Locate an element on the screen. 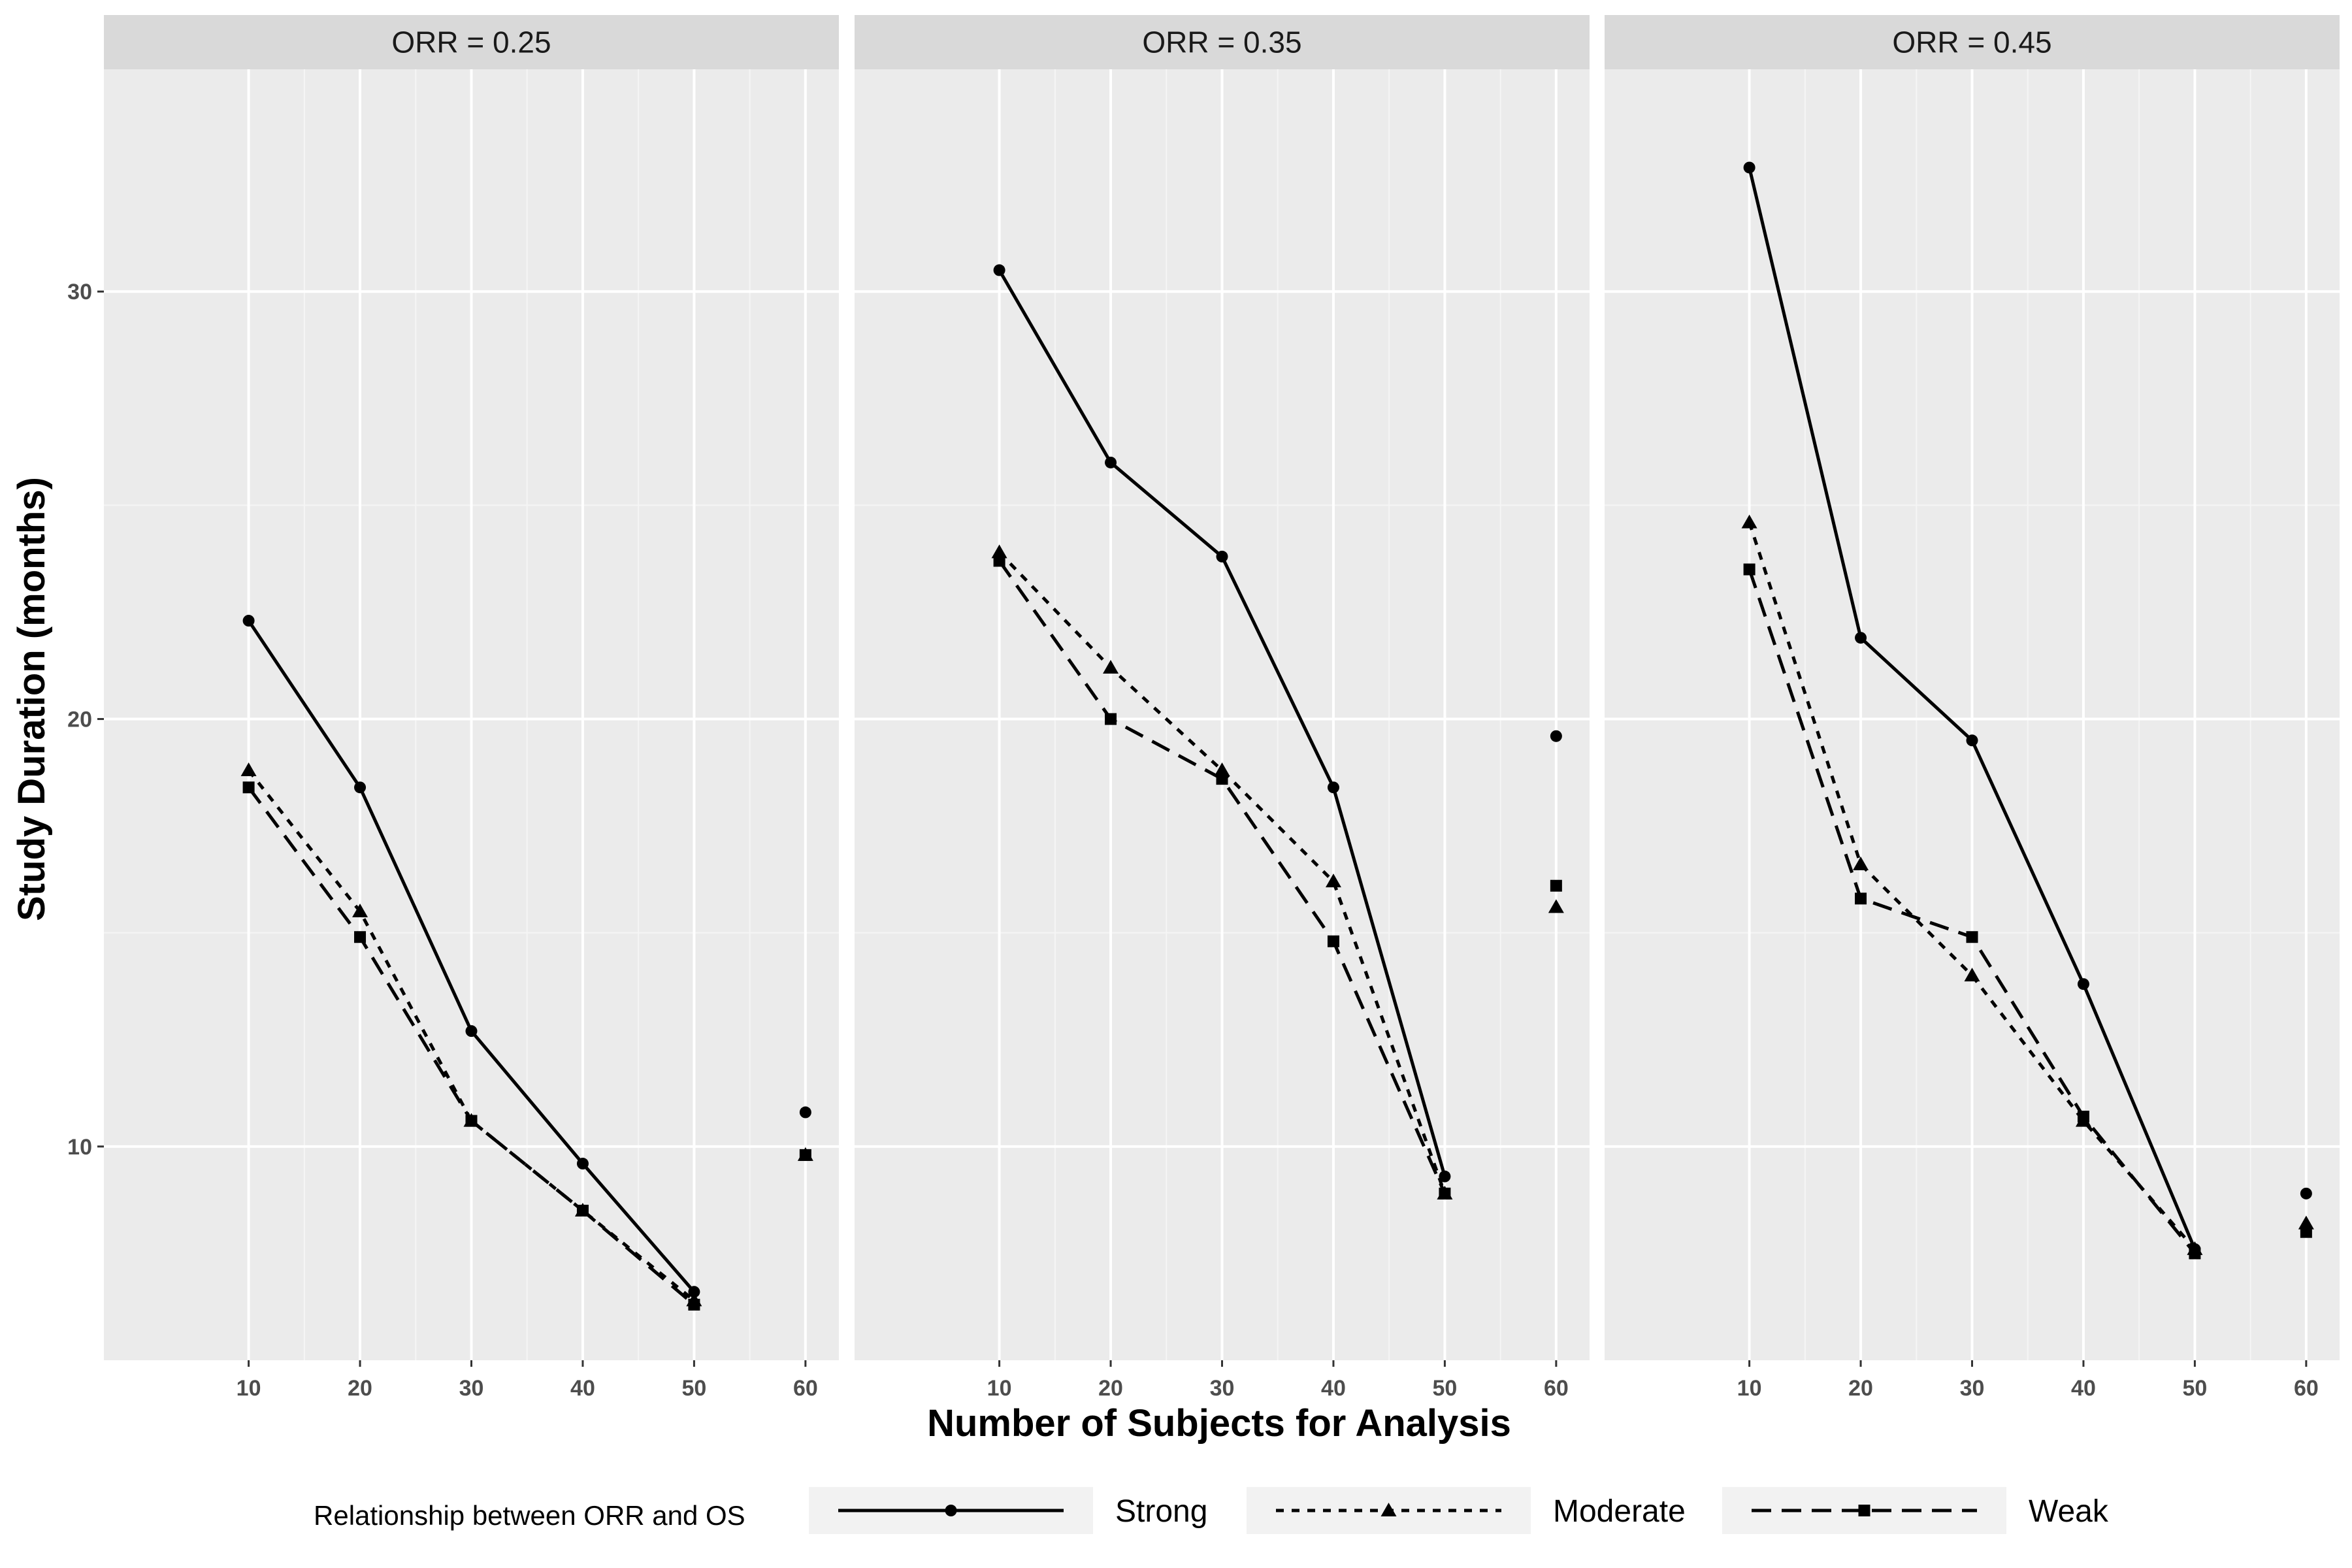  facet-label: ORR = 0.35 is located at coordinates (1221, 42).